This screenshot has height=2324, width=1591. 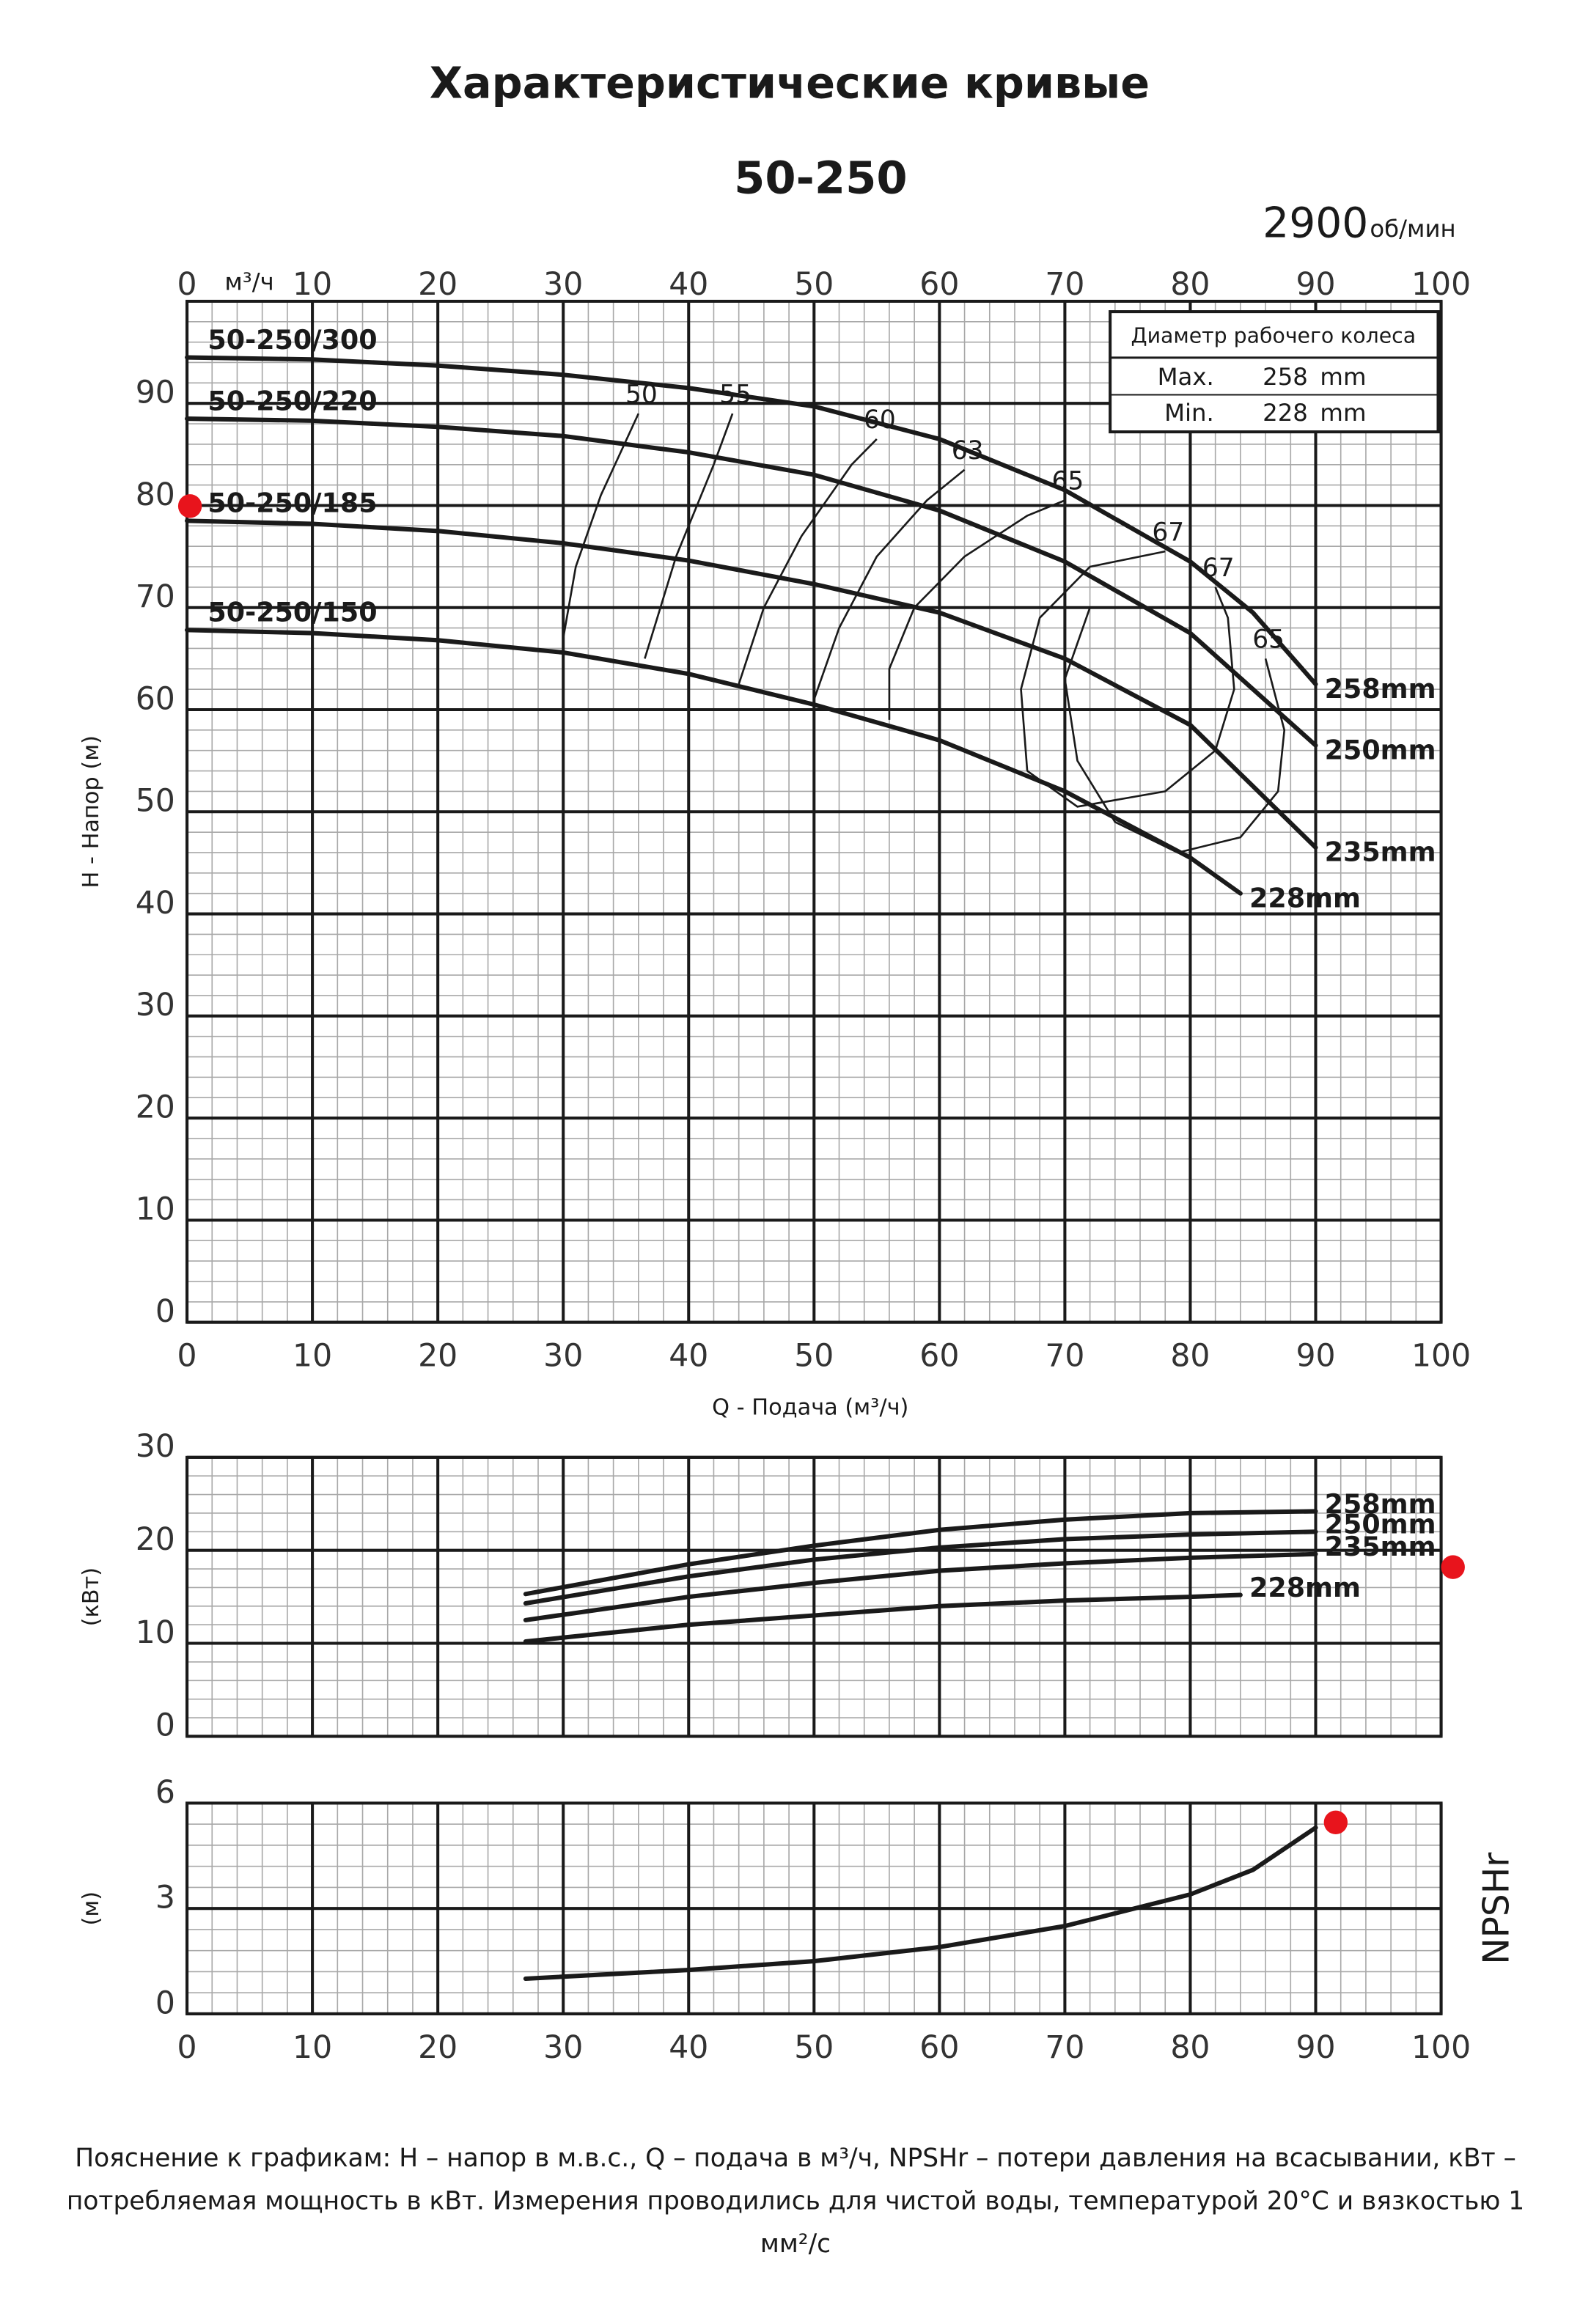 I want to click on table-title: Диаметр рабочего колеса, so click(x=1273, y=336).